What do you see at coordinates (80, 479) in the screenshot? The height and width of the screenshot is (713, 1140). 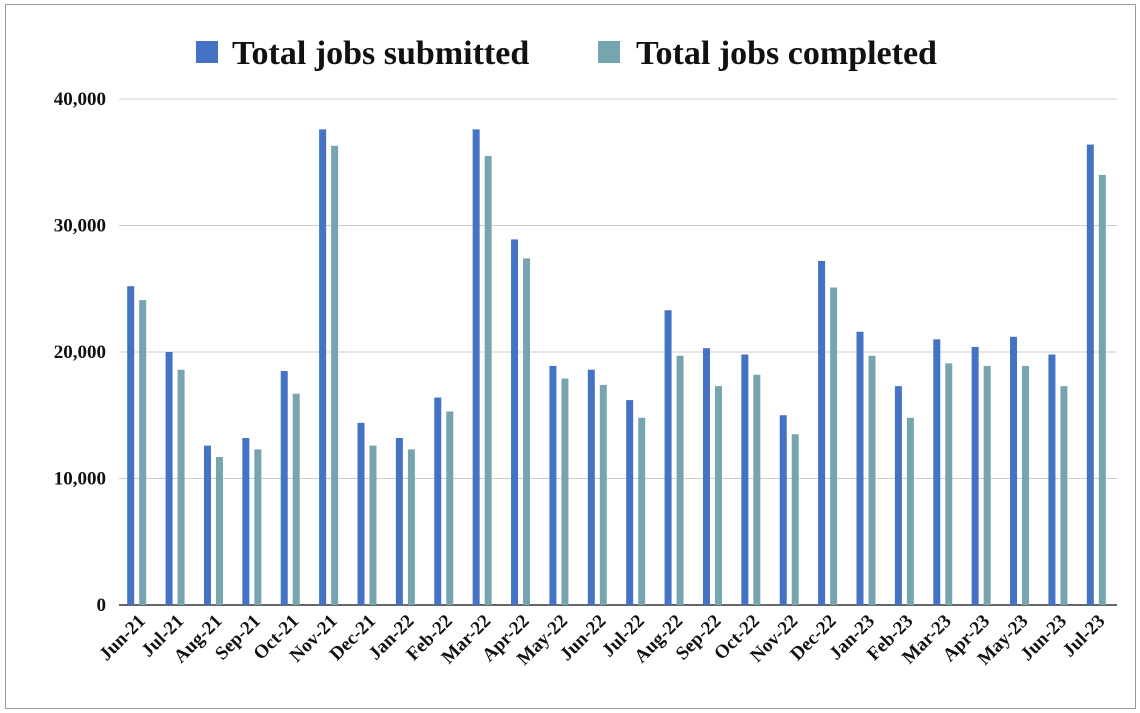 I see `y-tick-label: 10,000` at bounding box center [80, 479].